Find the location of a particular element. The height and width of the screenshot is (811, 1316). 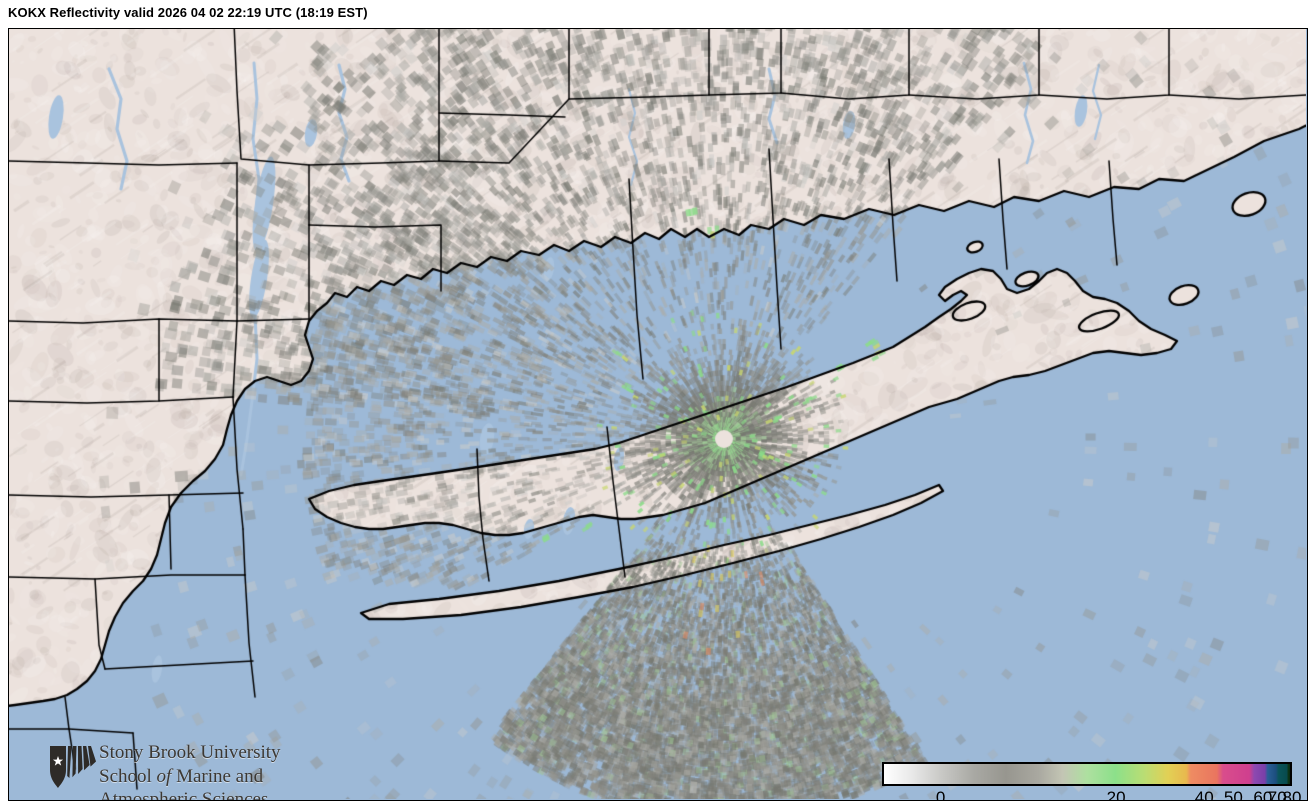

colorbar-tick-60: 60 is located at coordinates (1263, 794).